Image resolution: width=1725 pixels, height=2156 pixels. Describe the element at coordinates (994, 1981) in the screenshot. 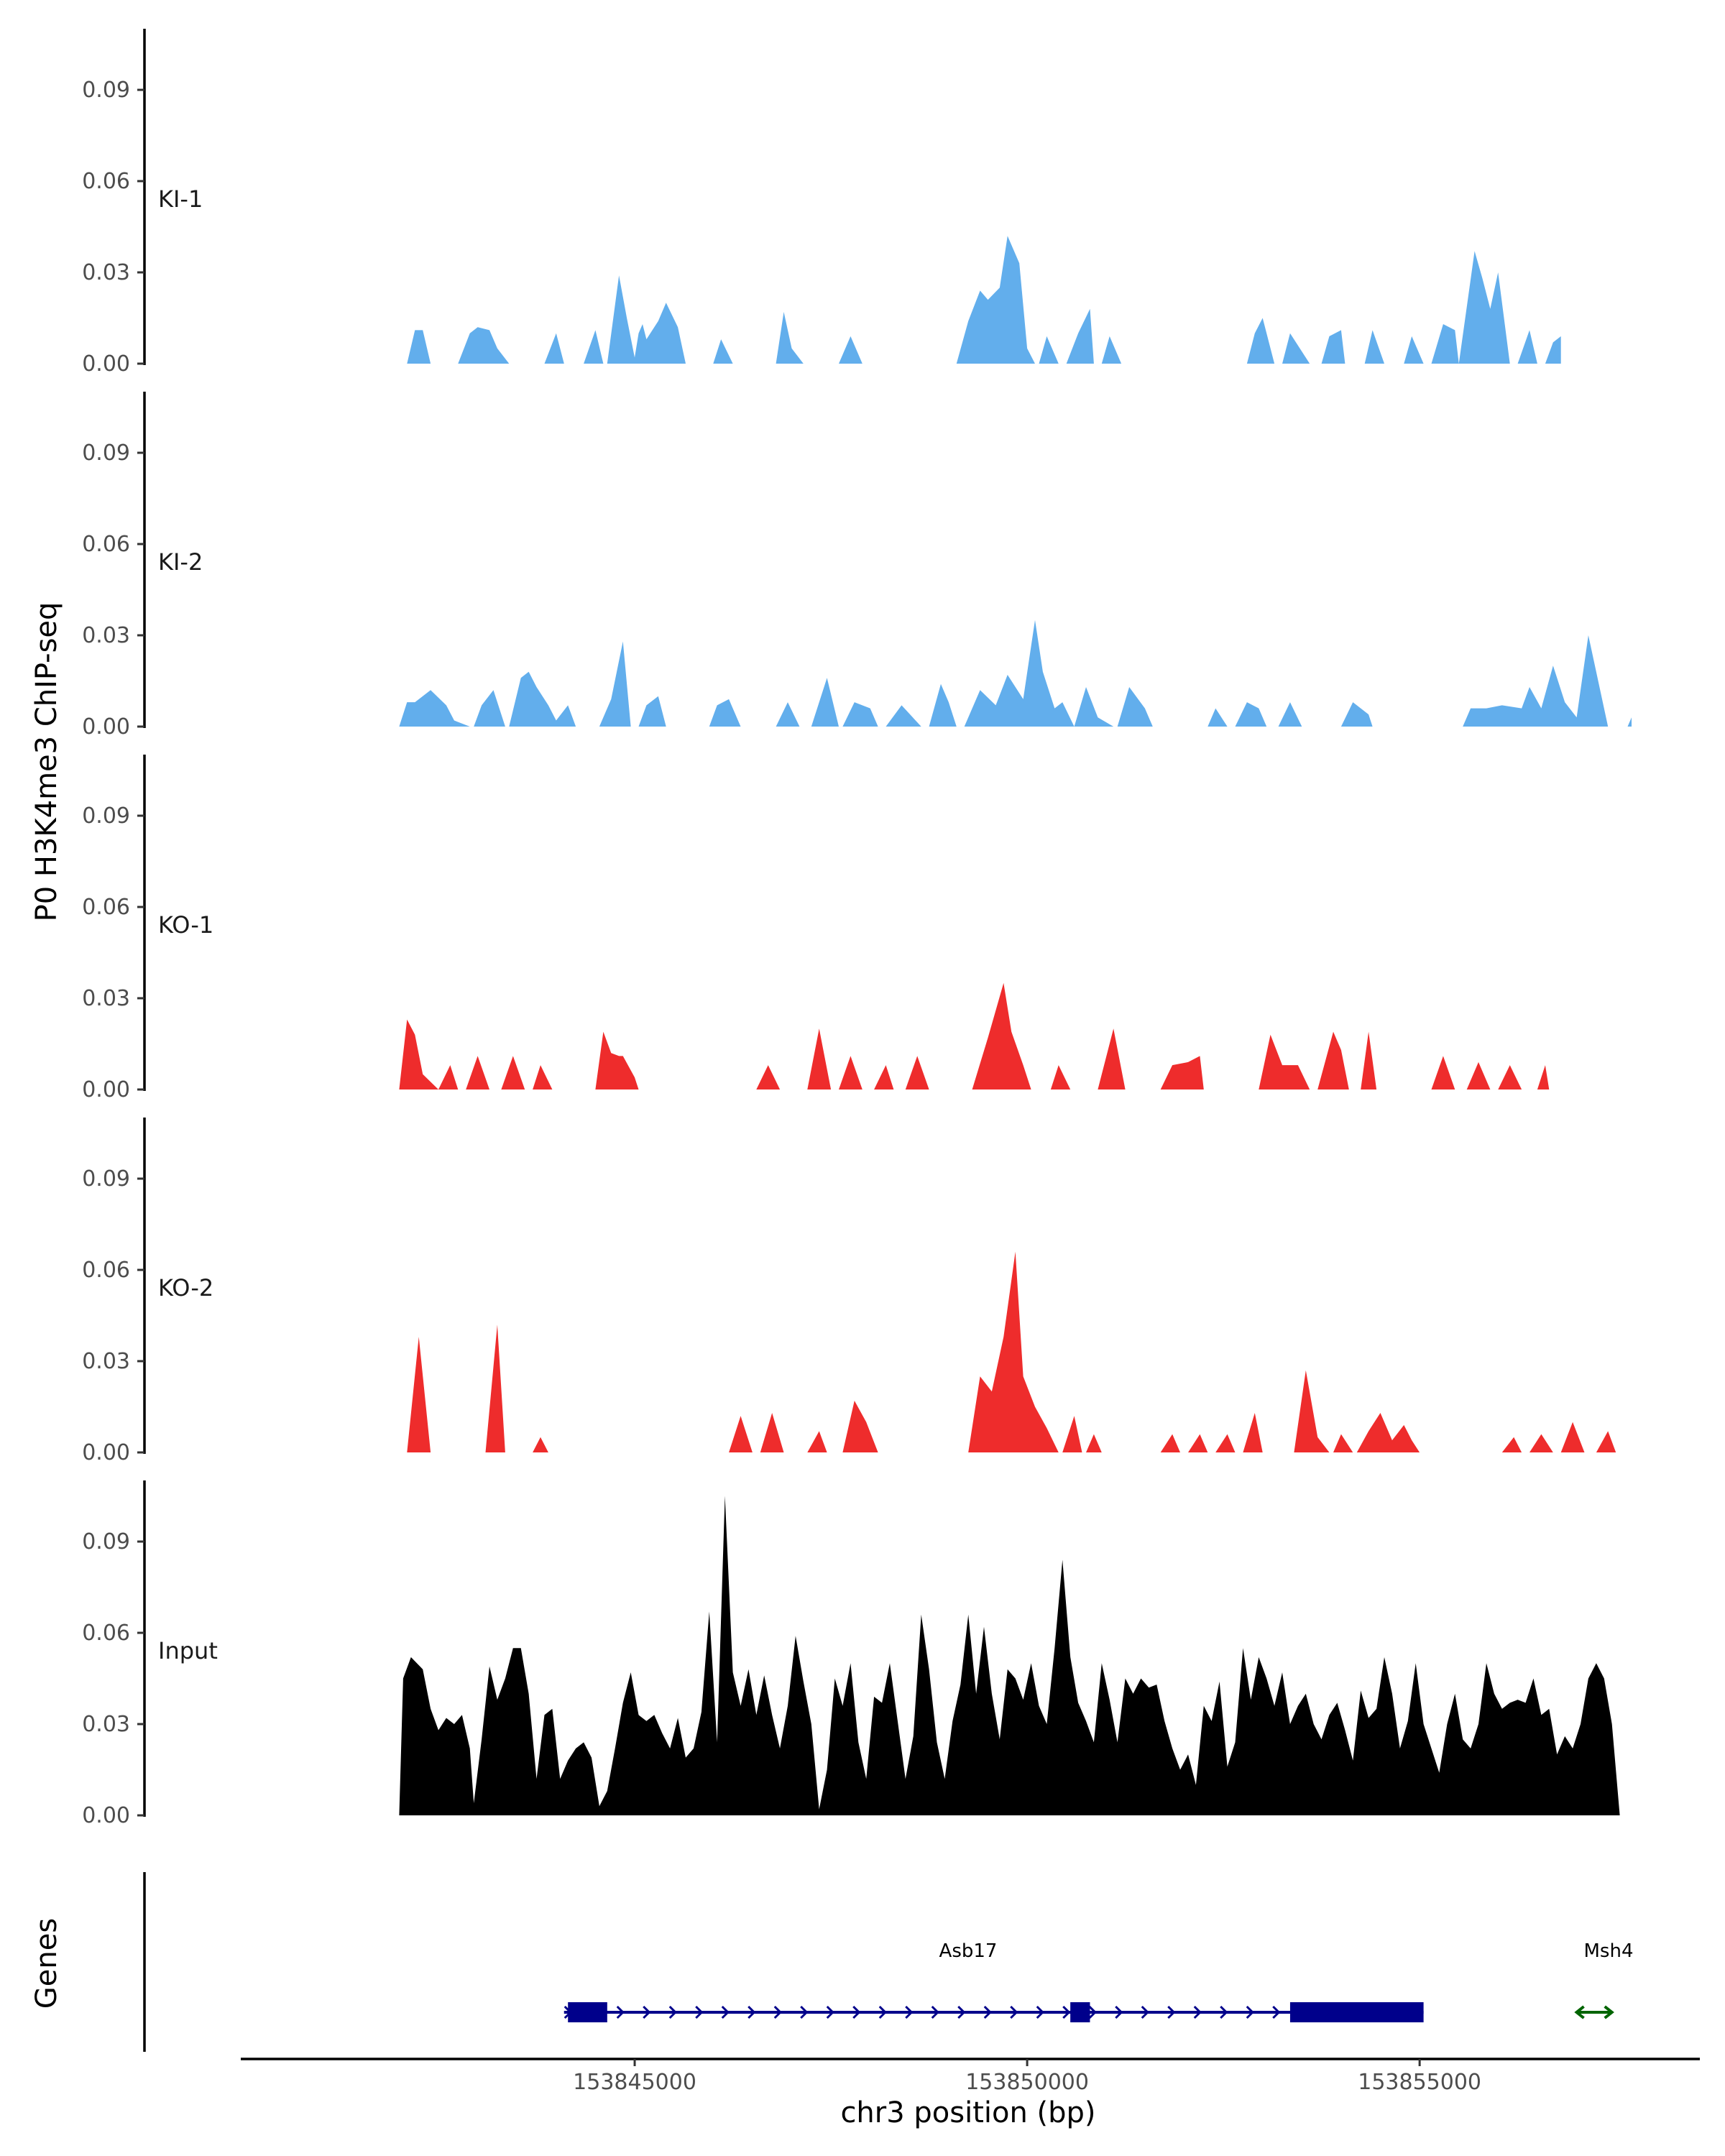

I see `gene-asb17: Asb17` at that location.